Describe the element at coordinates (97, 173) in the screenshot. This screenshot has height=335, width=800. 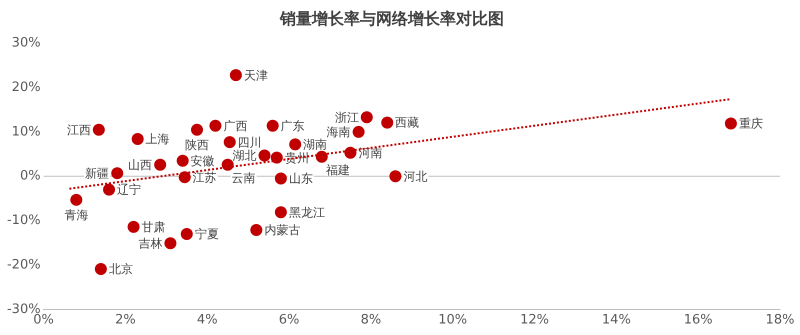
I see `series-label: 新疆` at that location.